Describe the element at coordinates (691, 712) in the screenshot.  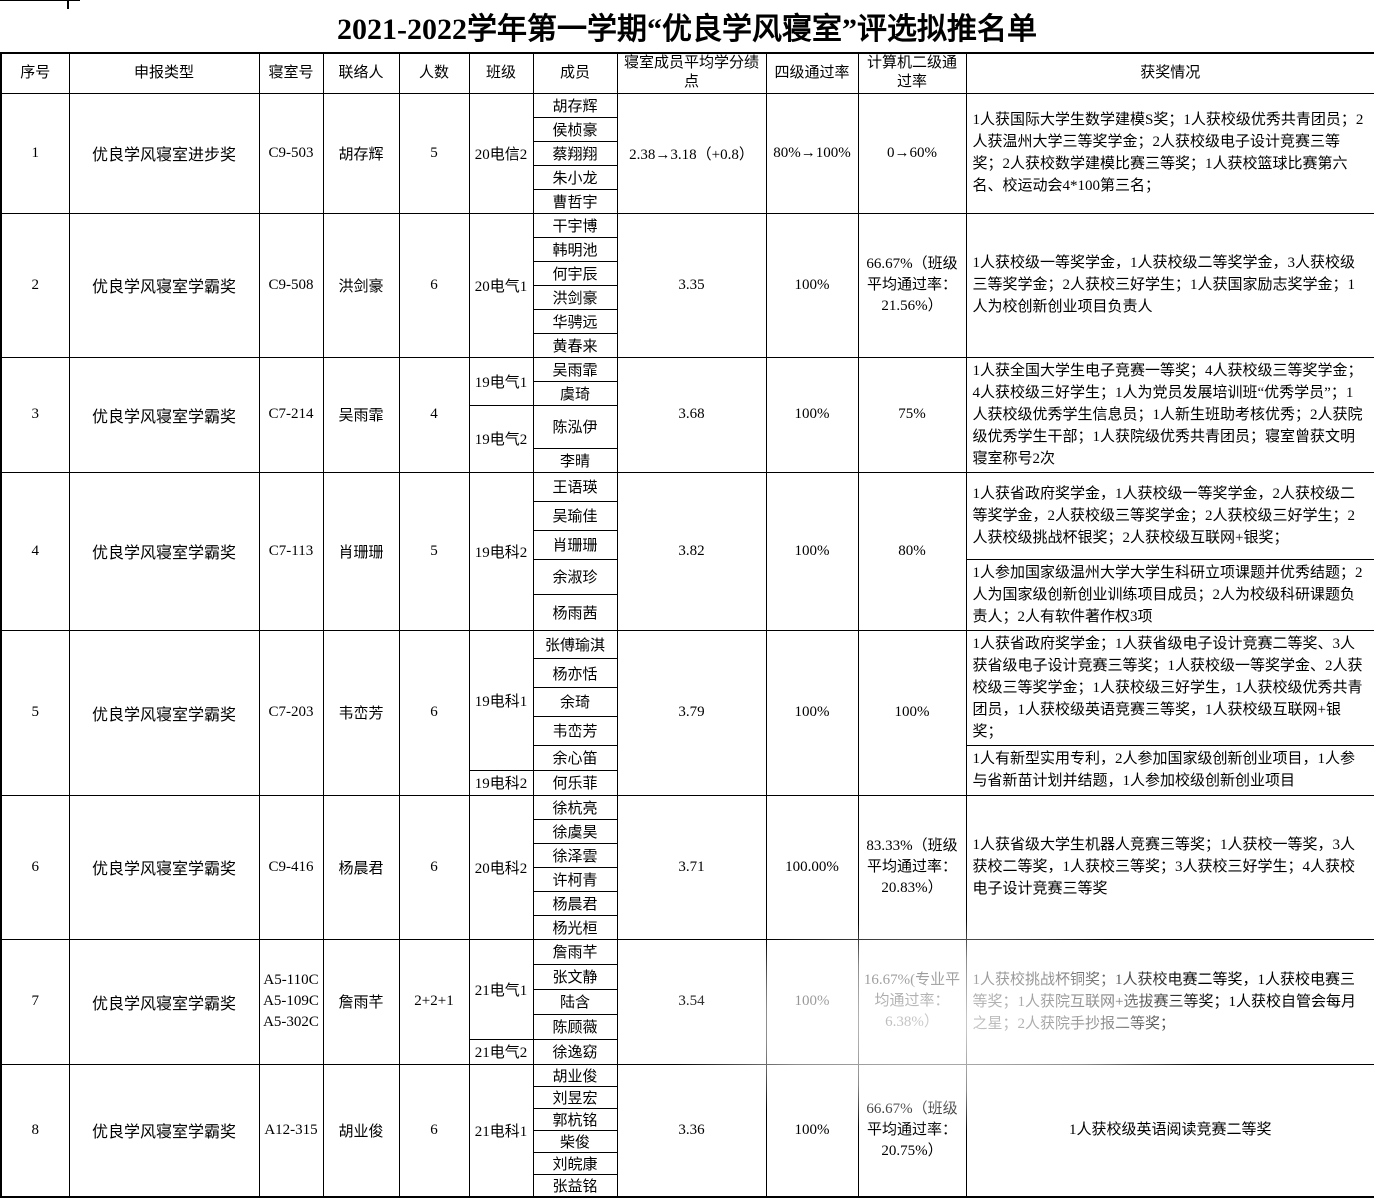
I see `cell-gpa: 3.79` at that location.